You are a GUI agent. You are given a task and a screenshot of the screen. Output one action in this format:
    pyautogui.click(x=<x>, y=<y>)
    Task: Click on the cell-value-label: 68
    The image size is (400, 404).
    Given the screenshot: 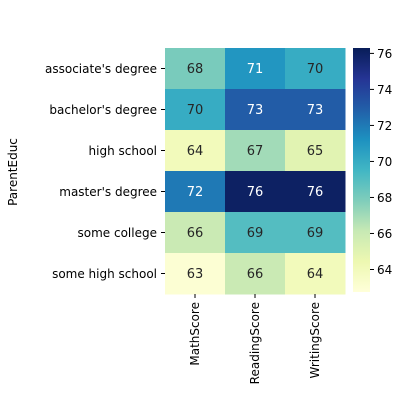 What is the action you would take?
    pyautogui.click(x=195, y=69)
    